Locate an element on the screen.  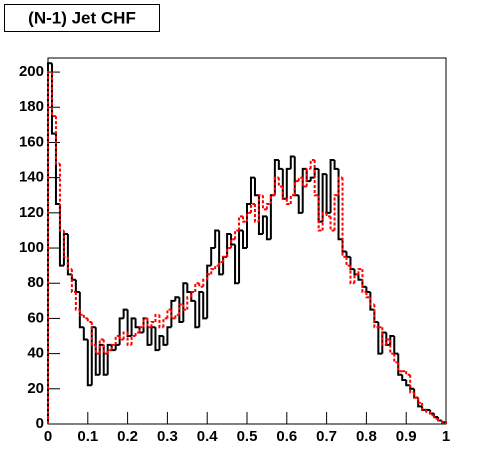
y-tick-label: 120 is located at coordinates (31, 212).